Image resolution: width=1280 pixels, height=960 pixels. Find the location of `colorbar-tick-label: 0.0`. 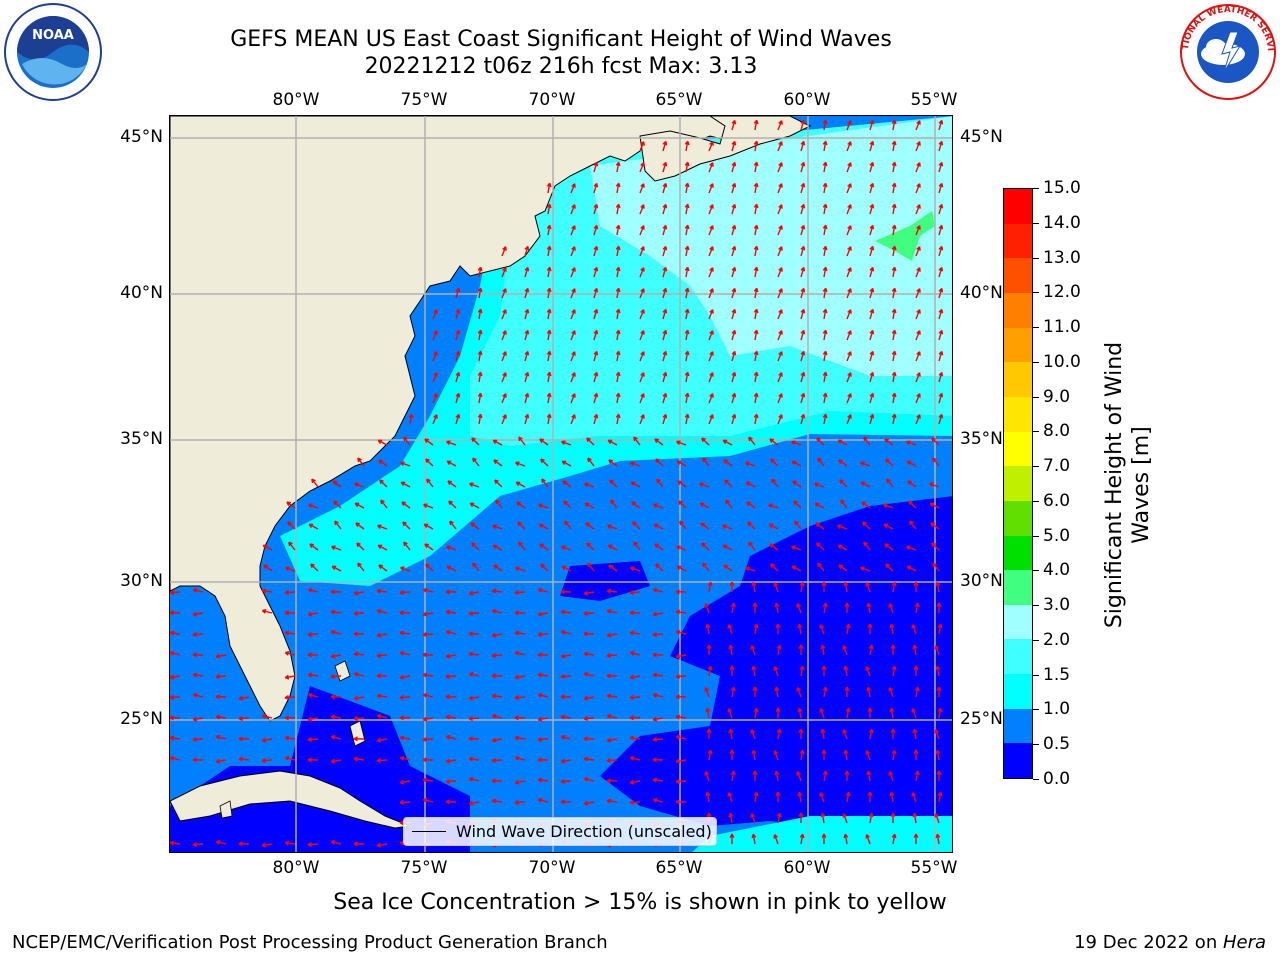

colorbar-tick-label: 0.0 is located at coordinates (1051, 779).